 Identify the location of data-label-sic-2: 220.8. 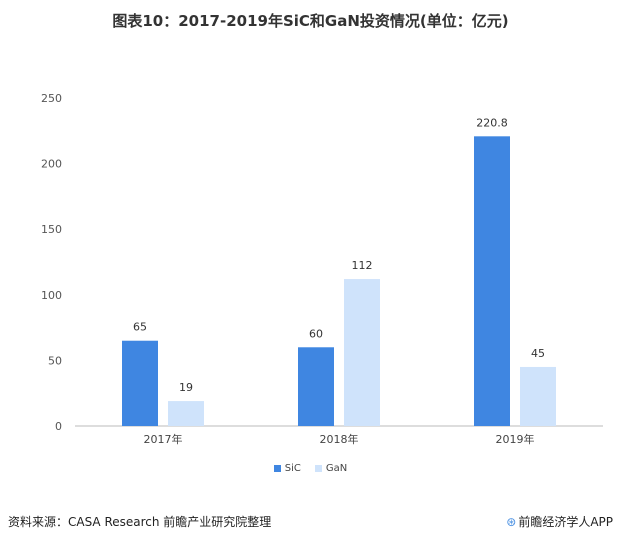
(492, 122).